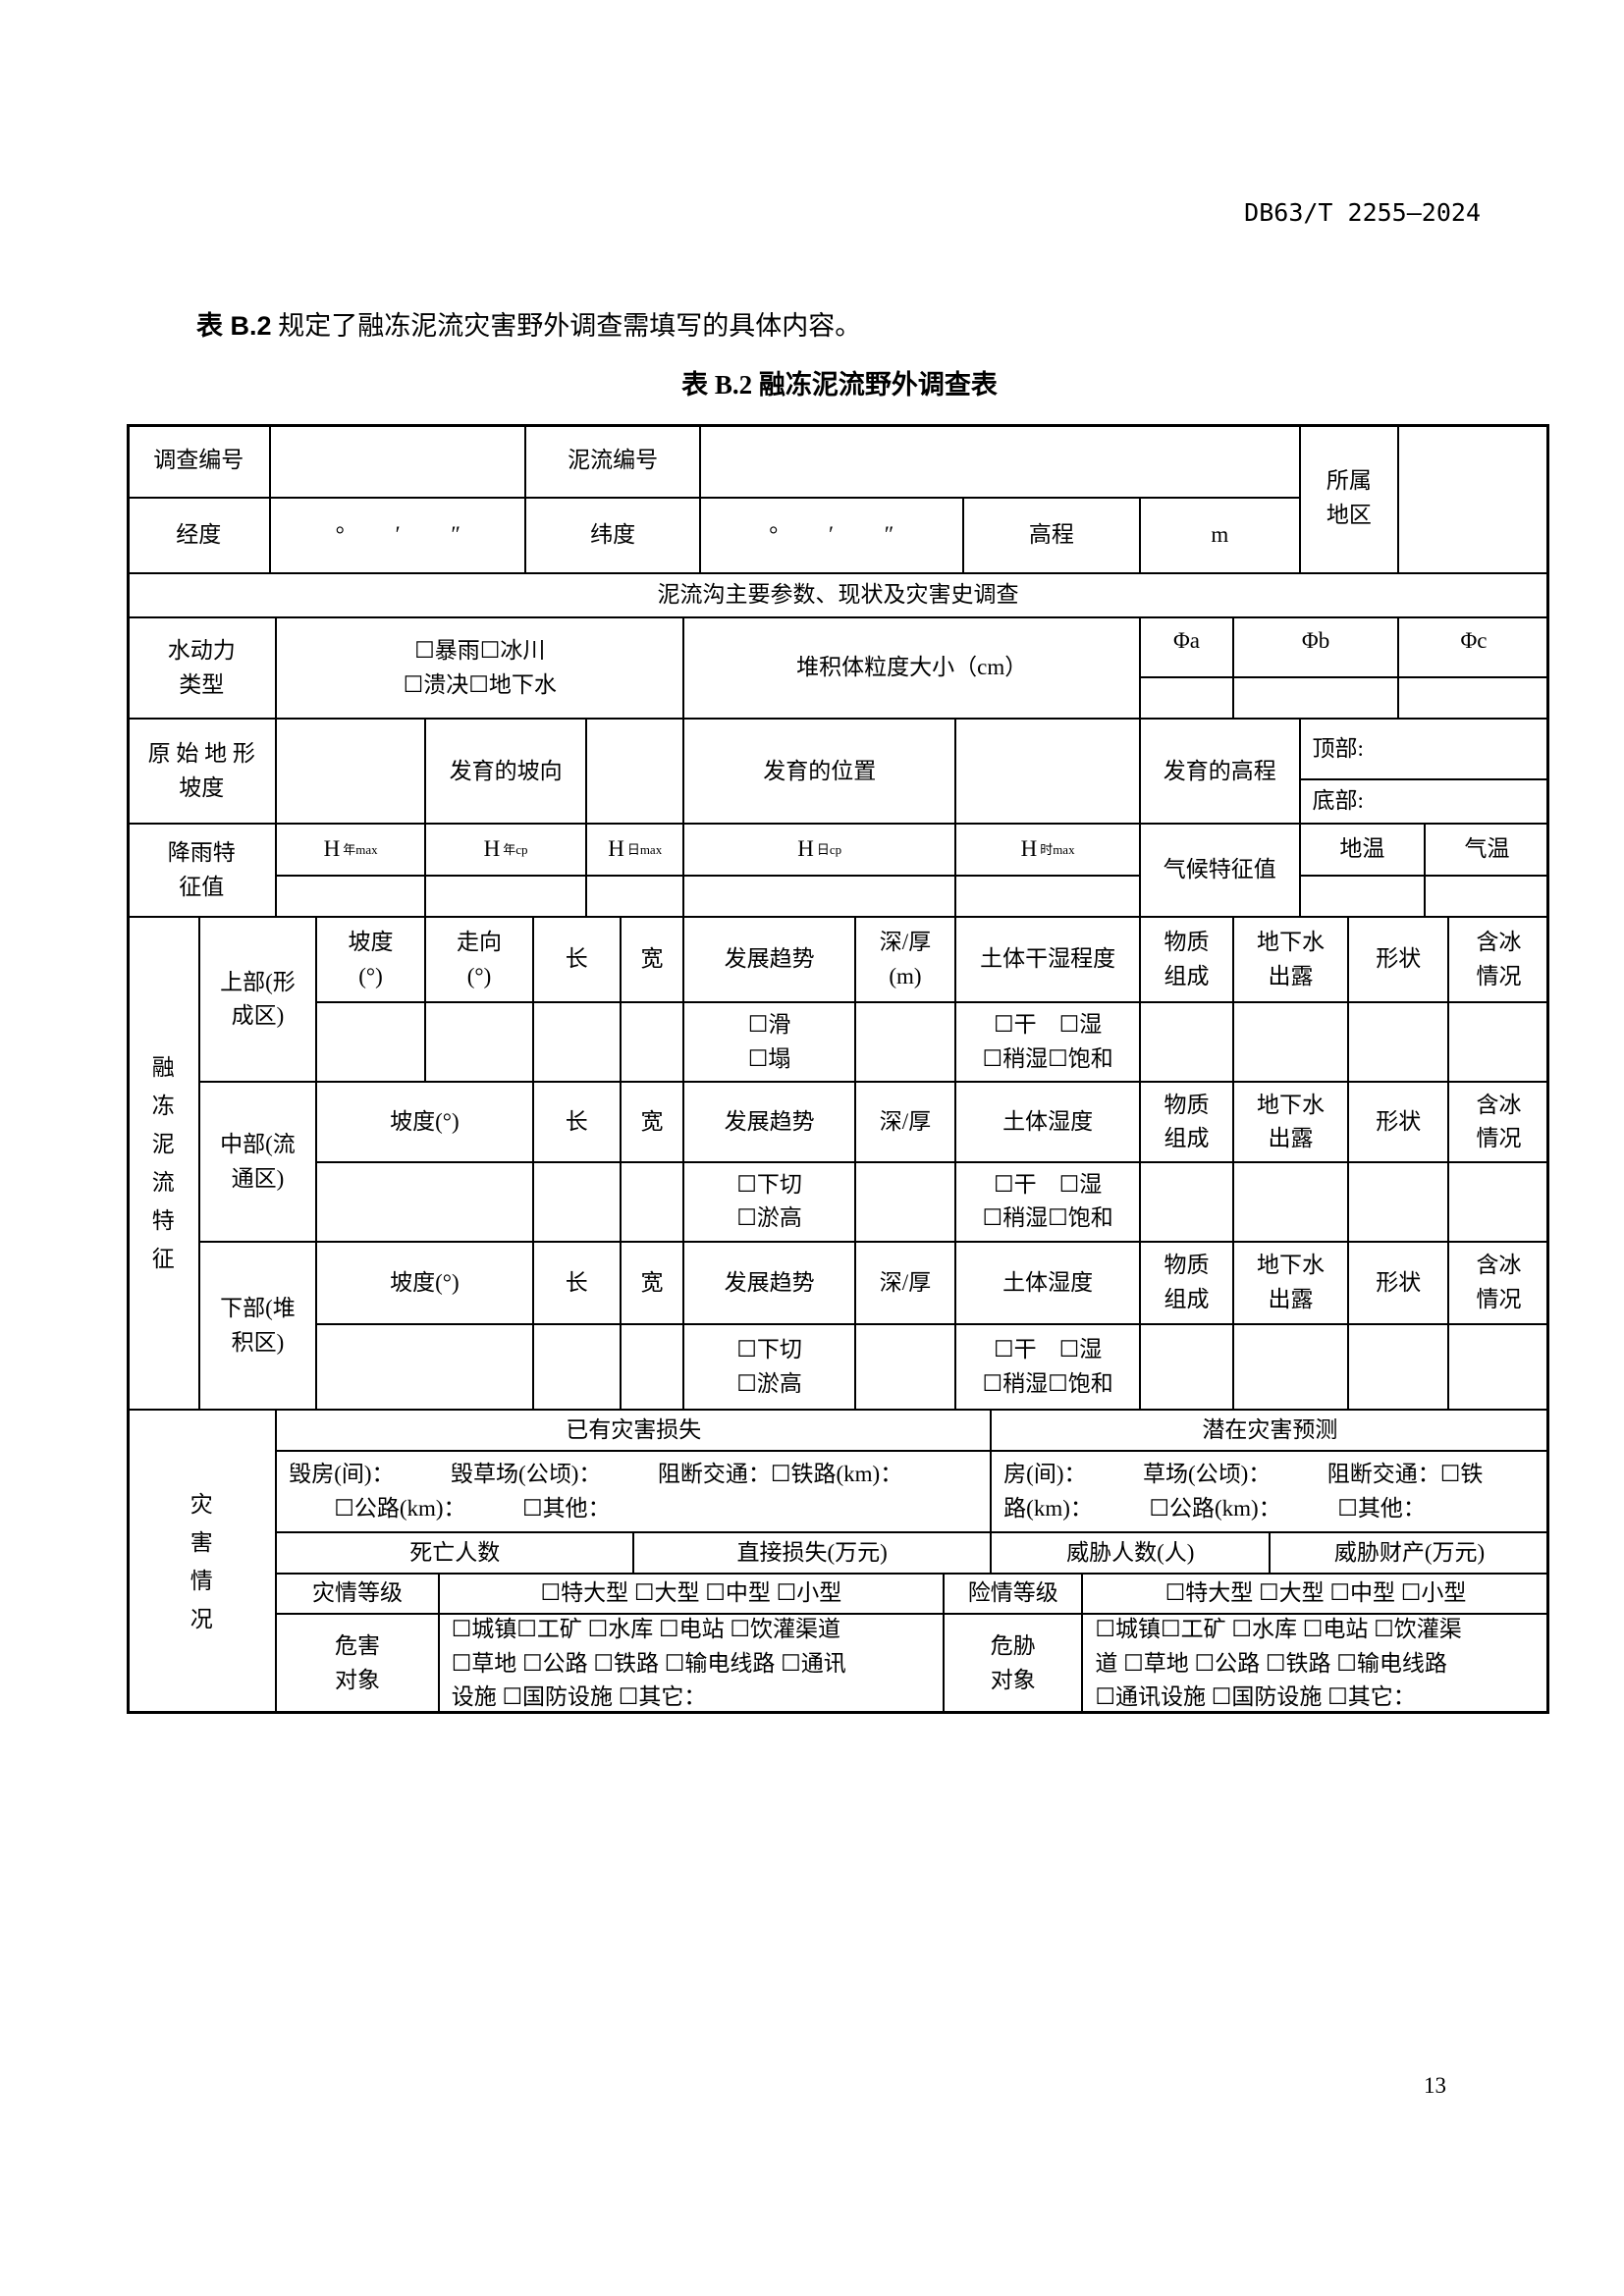 The width and height of the screenshot is (1624, 2296). What do you see at coordinates (1424, 802) in the screenshot?
I see `bottom-elevation-field: 底部:` at bounding box center [1424, 802].